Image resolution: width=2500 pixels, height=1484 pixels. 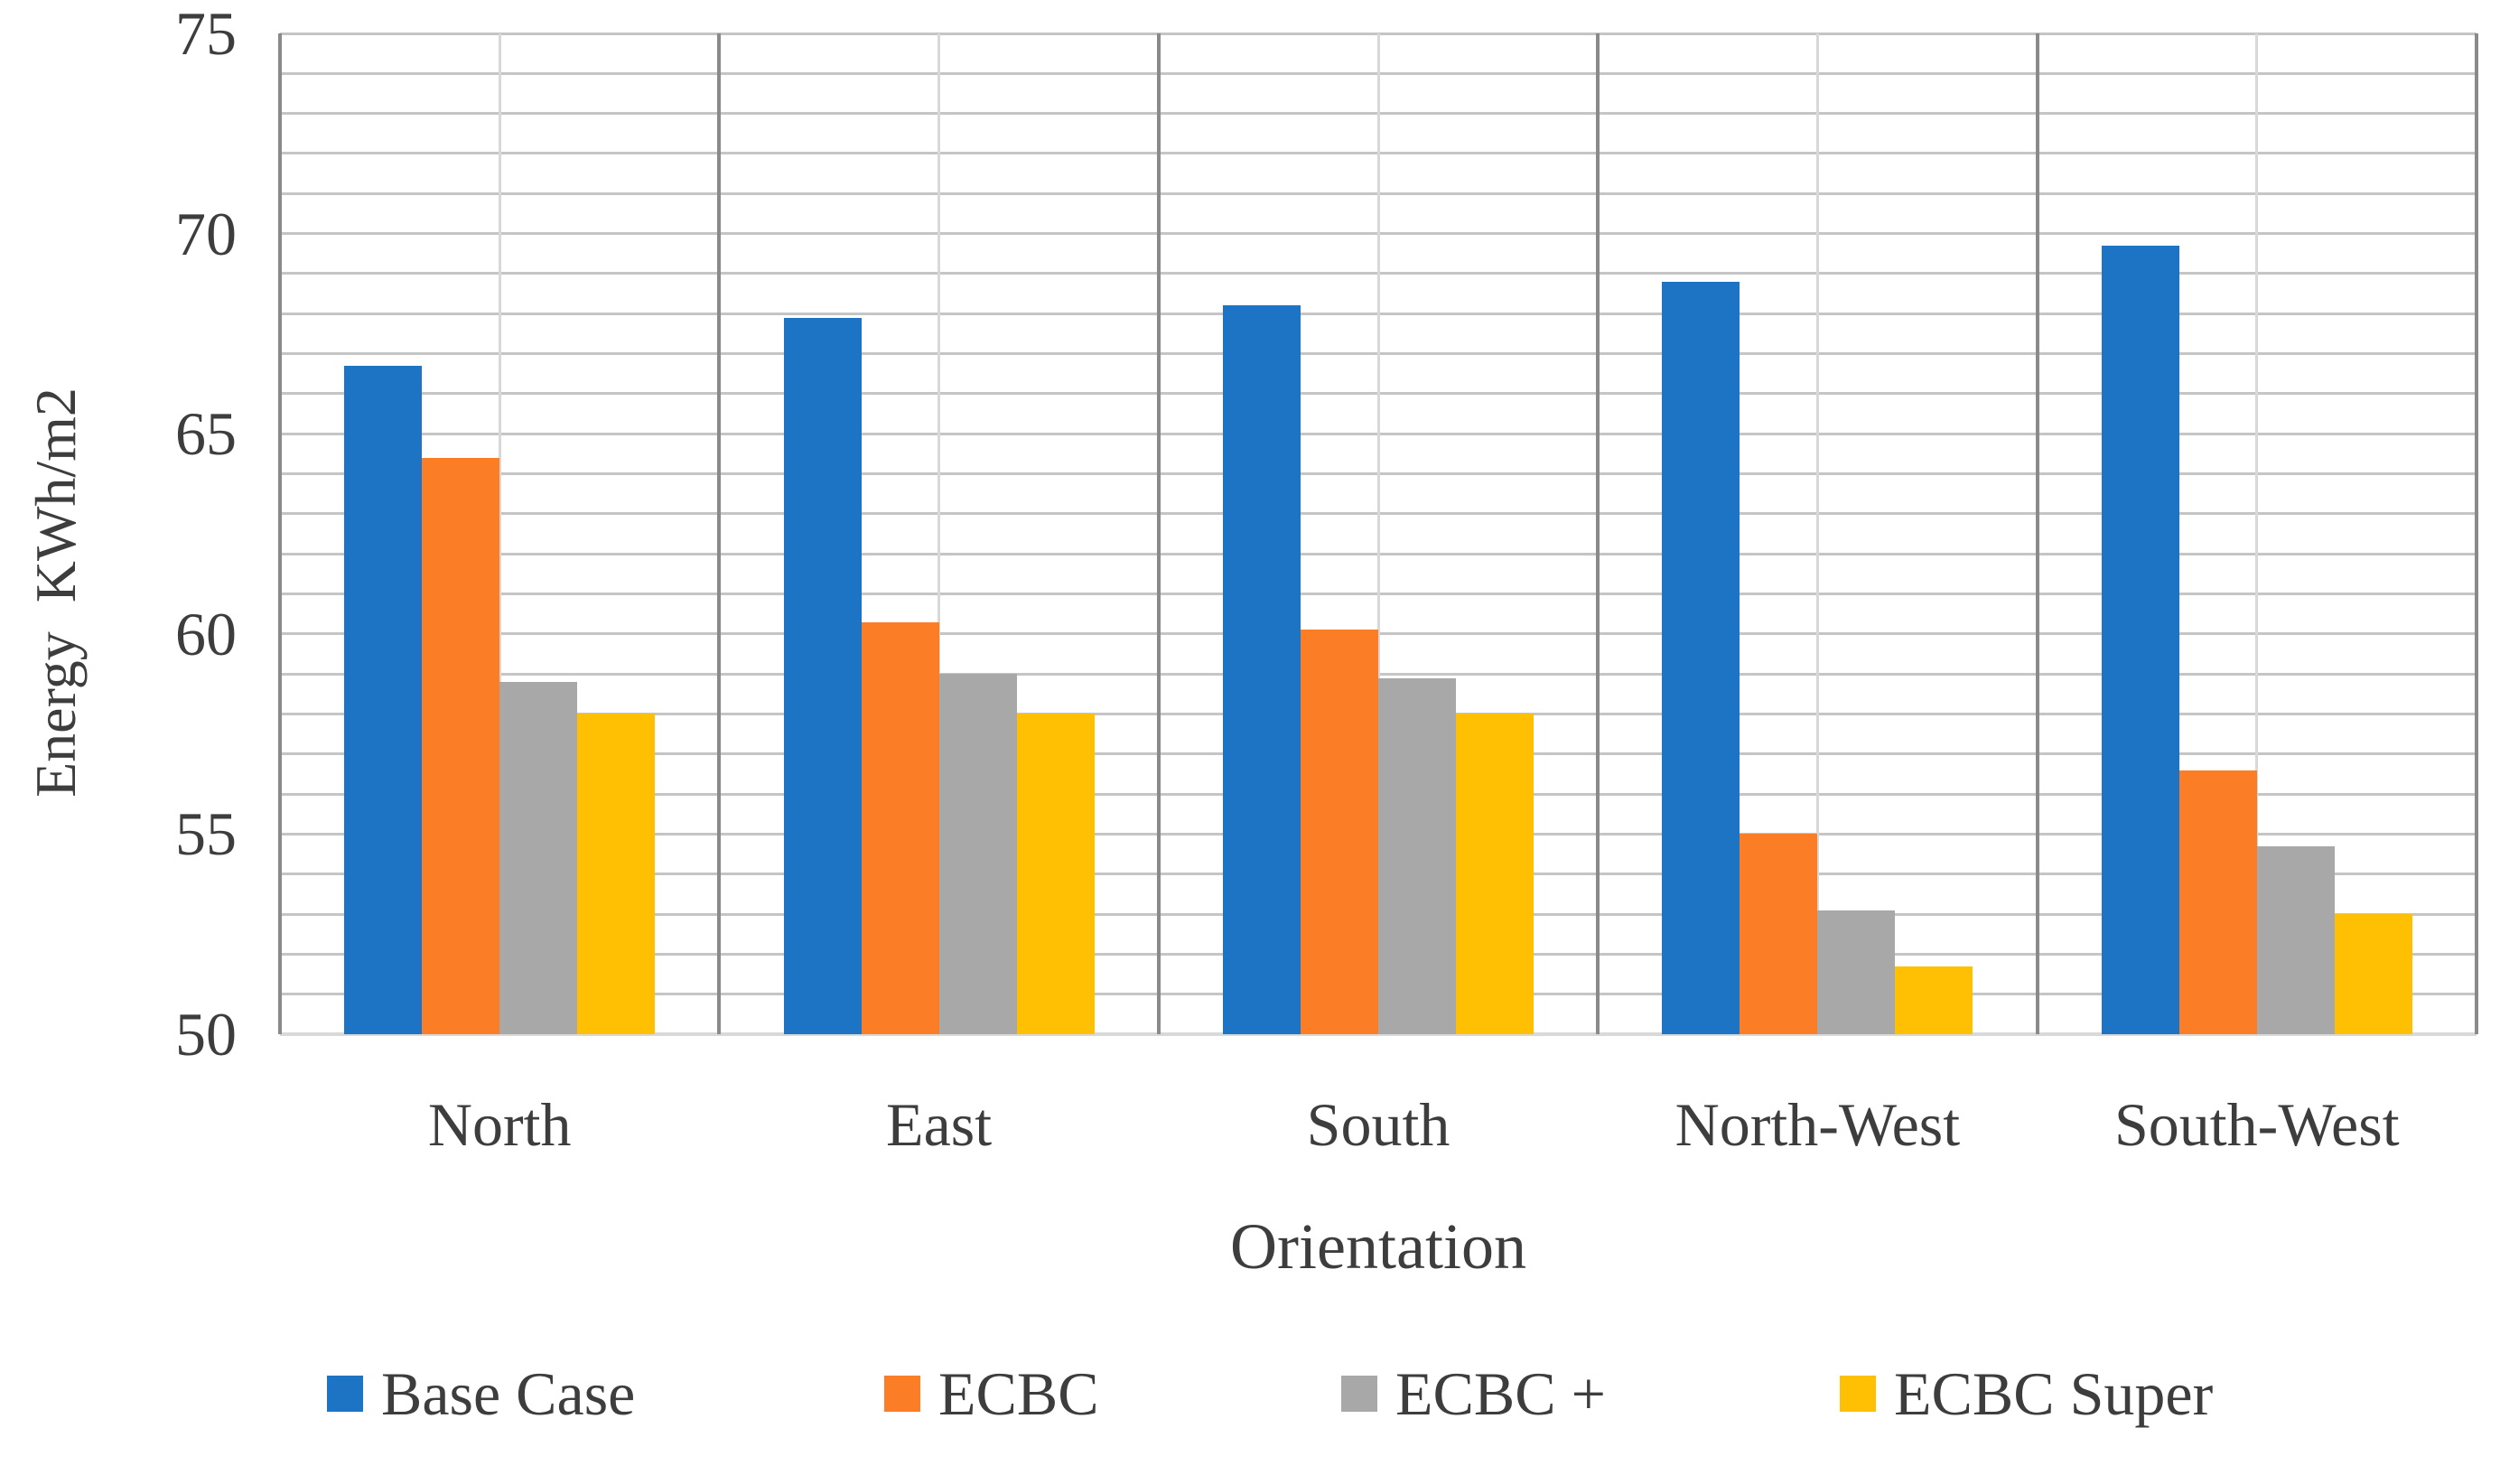 I want to click on bar-ecbc-north-west, so click(x=1779, y=934).